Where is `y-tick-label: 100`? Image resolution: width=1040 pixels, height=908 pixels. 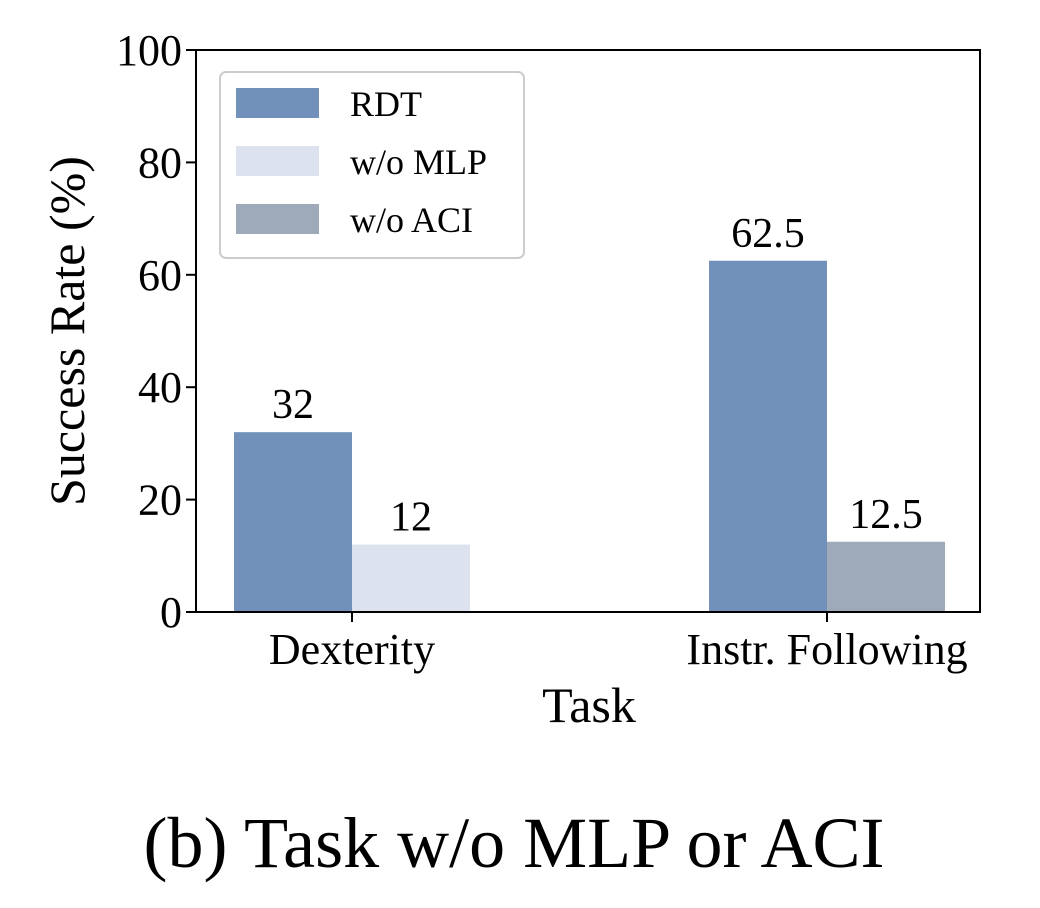
y-tick-label: 100 is located at coordinates (149, 50).